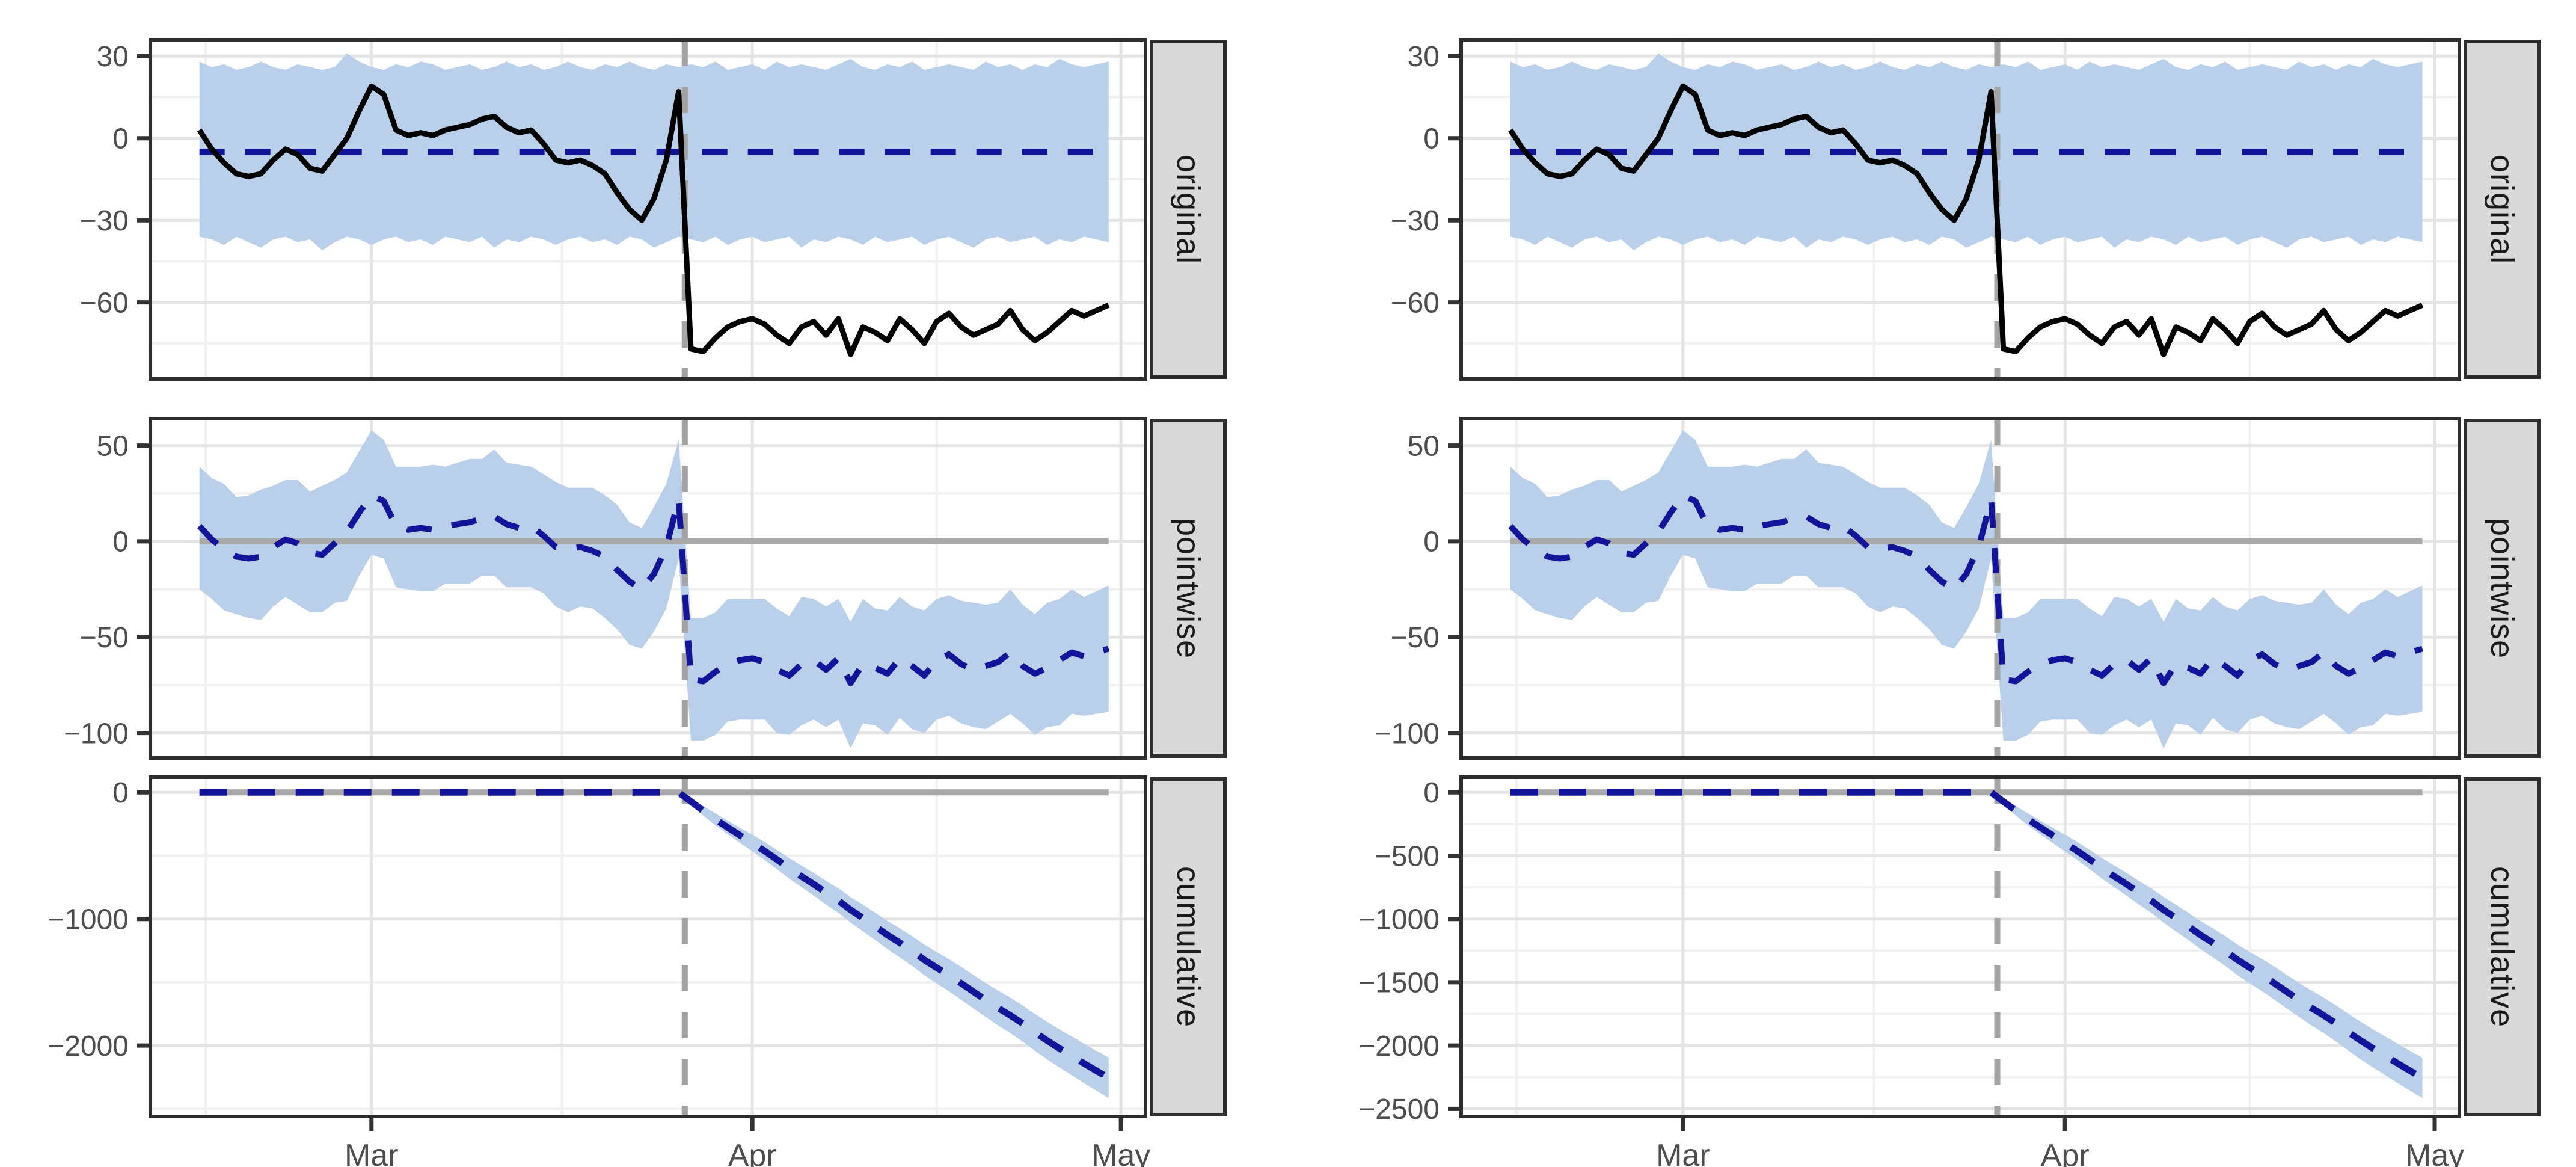  Describe the element at coordinates (1407, 856) in the screenshot. I see `y-tick-label: −500` at that location.